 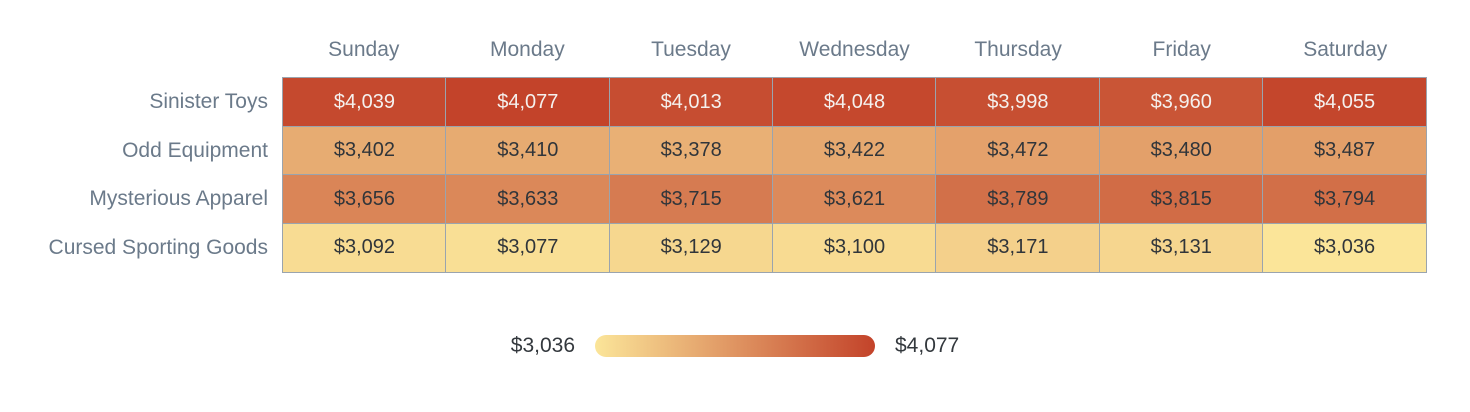 What do you see at coordinates (528, 150) in the screenshot?
I see `heatmap-cell: $3,410` at bounding box center [528, 150].